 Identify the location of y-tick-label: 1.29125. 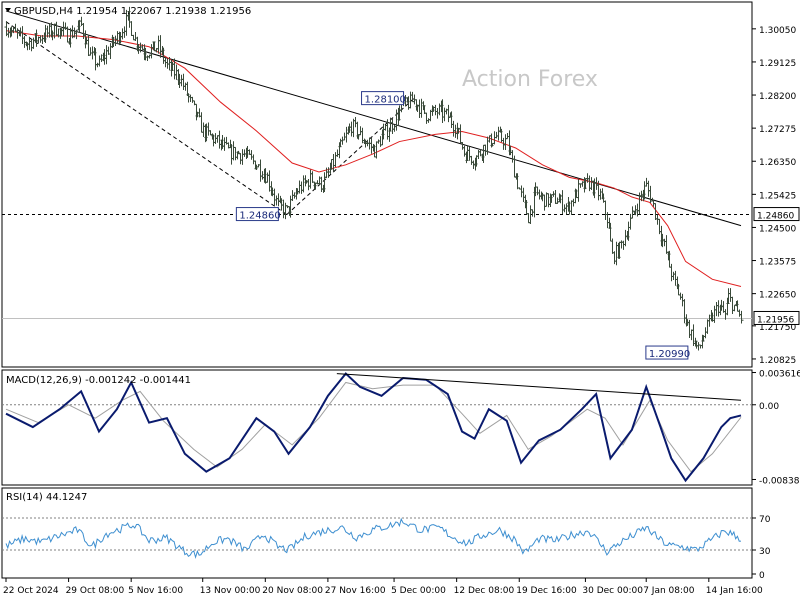
(777, 64).